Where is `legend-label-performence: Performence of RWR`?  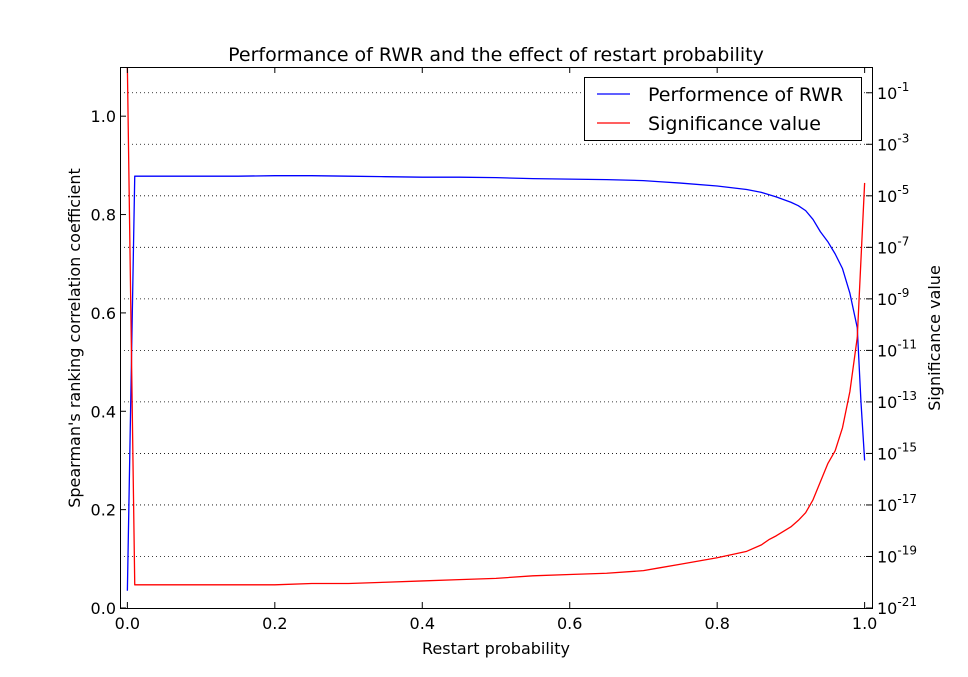
legend-label-performence: Performence of RWR is located at coordinates (745, 95).